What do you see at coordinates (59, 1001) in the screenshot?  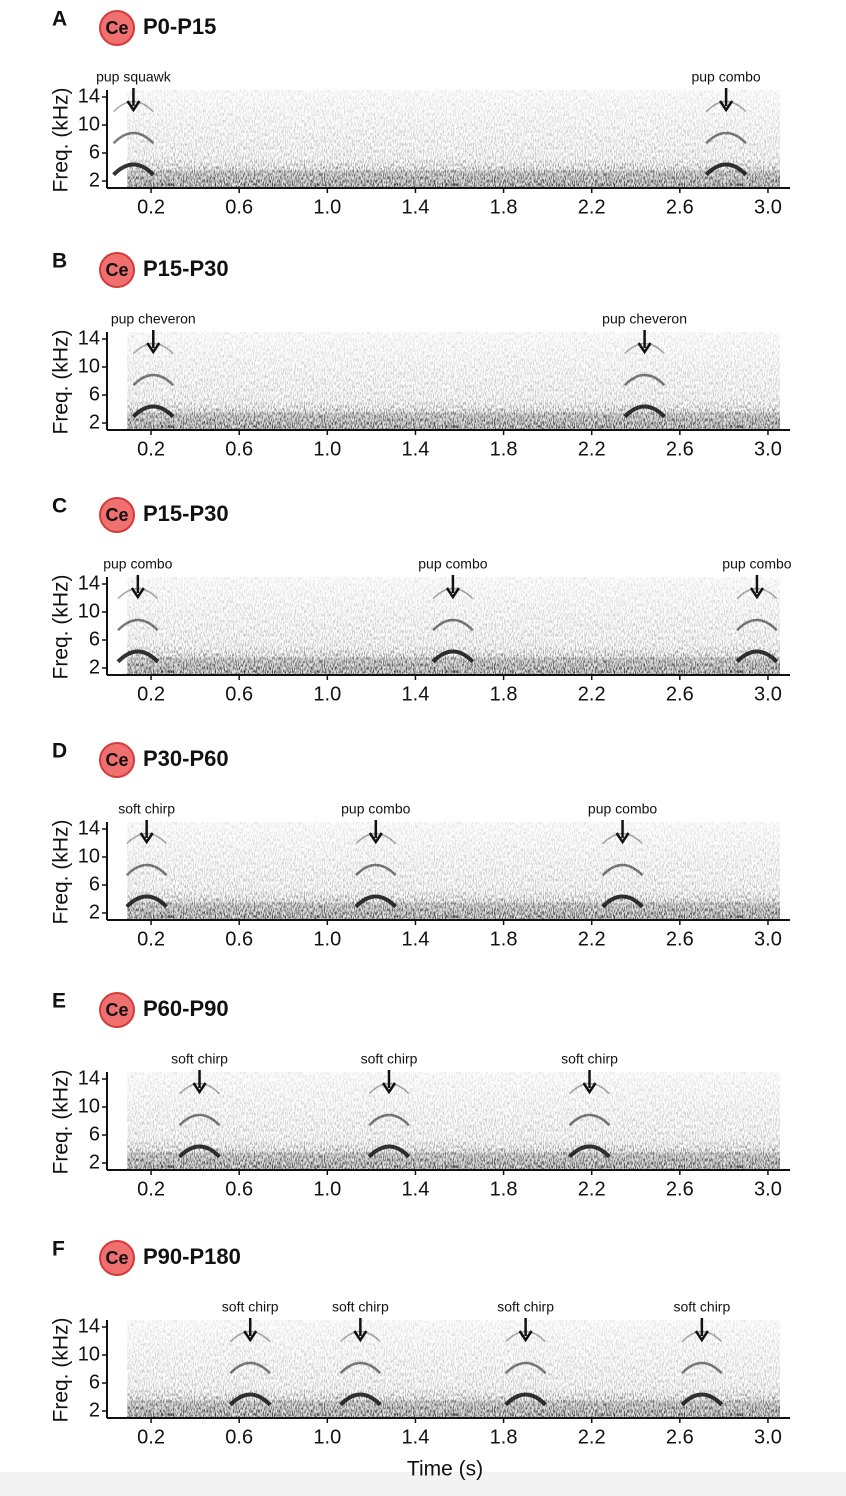 I see `panel-letter: E` at bounding box center [59, 1001].